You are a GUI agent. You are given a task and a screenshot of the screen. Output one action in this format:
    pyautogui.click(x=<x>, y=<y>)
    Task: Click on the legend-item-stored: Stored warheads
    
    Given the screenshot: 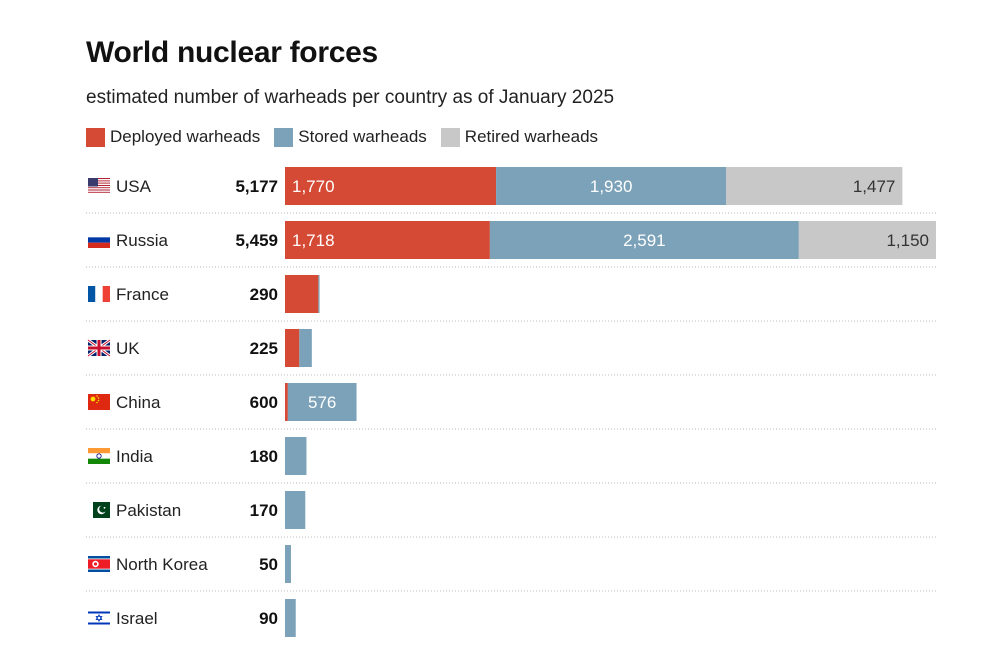 What is the action you would take?
    pyautogui.click(x=350, y=137)
    